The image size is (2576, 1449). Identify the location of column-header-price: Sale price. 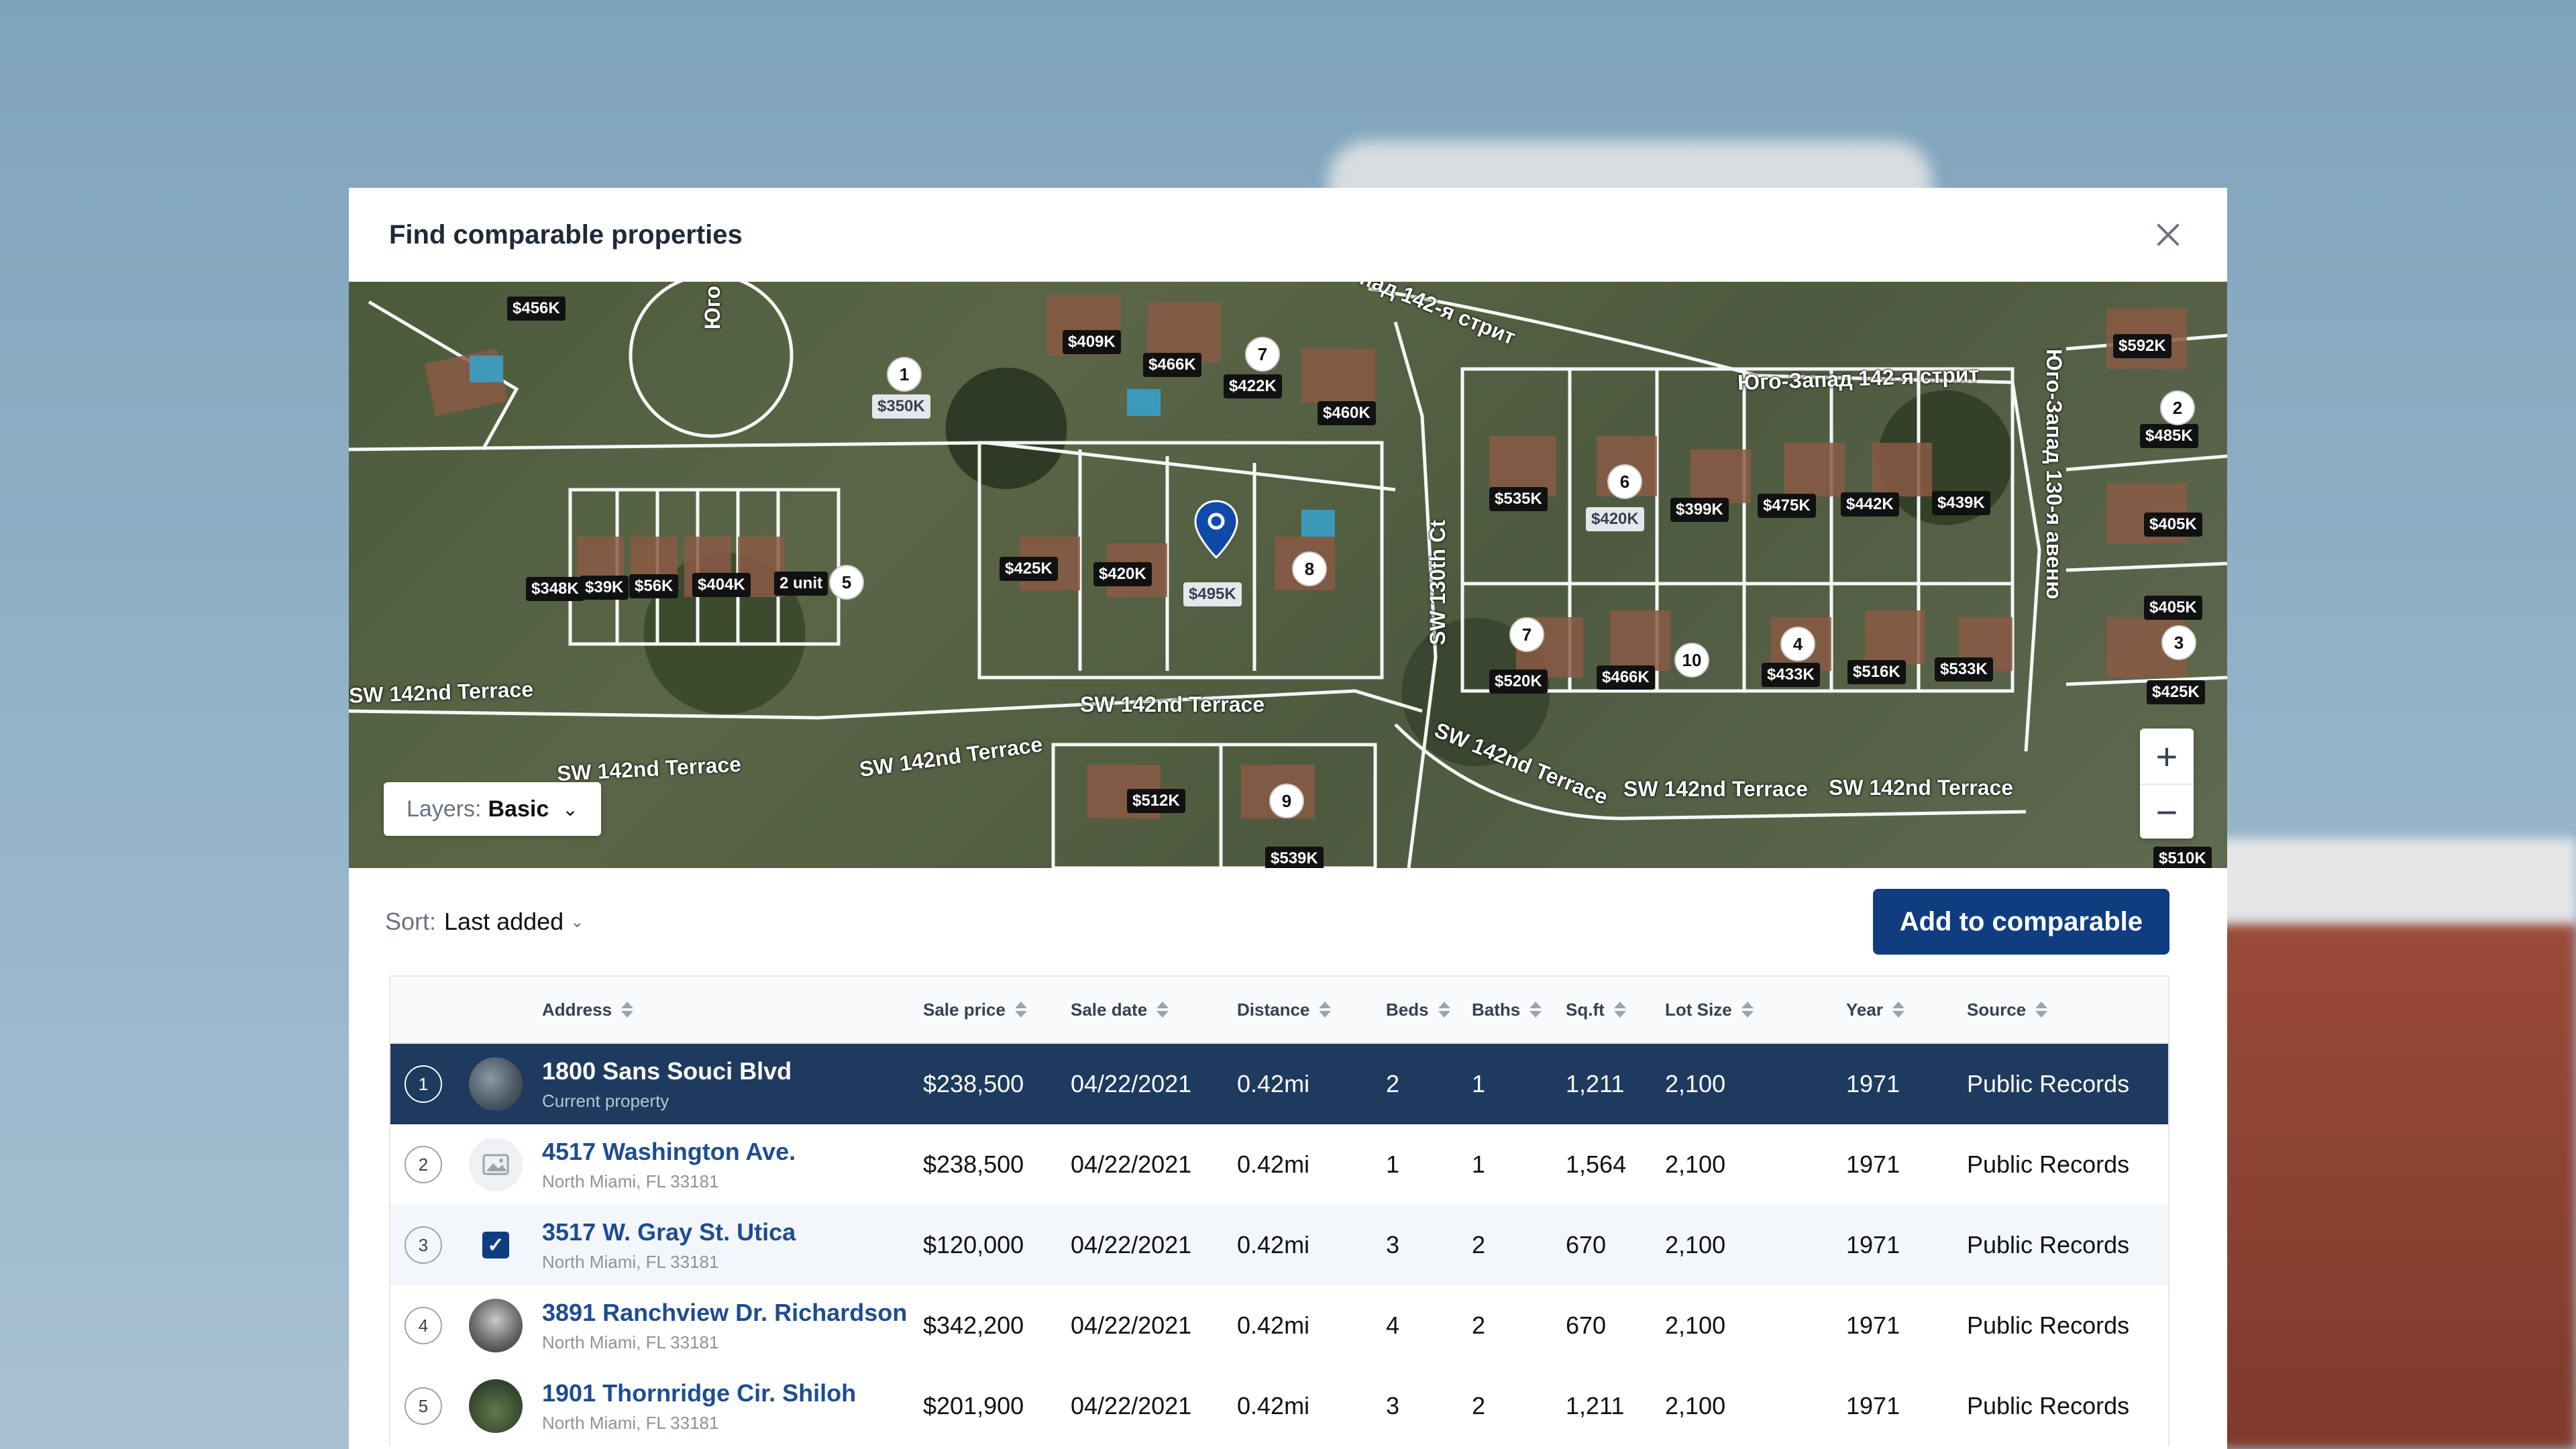
(997, 1010).